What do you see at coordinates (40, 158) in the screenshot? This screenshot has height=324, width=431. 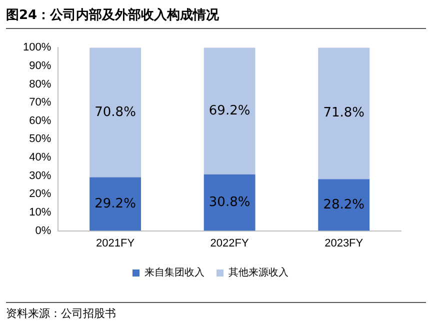 I see `y-tick-label: 40%` at bounding box center [40, 158].